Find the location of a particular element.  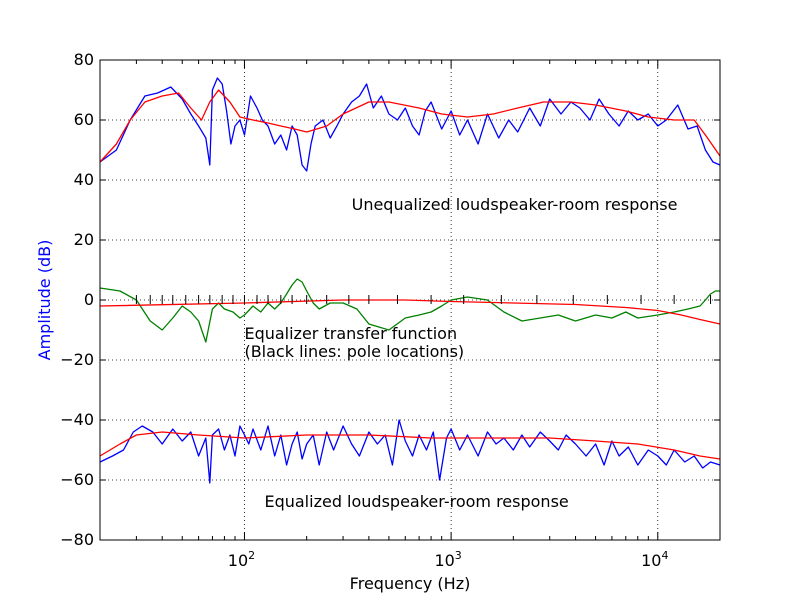

y-tick-label: 20 is located at coordinates (84, 239).